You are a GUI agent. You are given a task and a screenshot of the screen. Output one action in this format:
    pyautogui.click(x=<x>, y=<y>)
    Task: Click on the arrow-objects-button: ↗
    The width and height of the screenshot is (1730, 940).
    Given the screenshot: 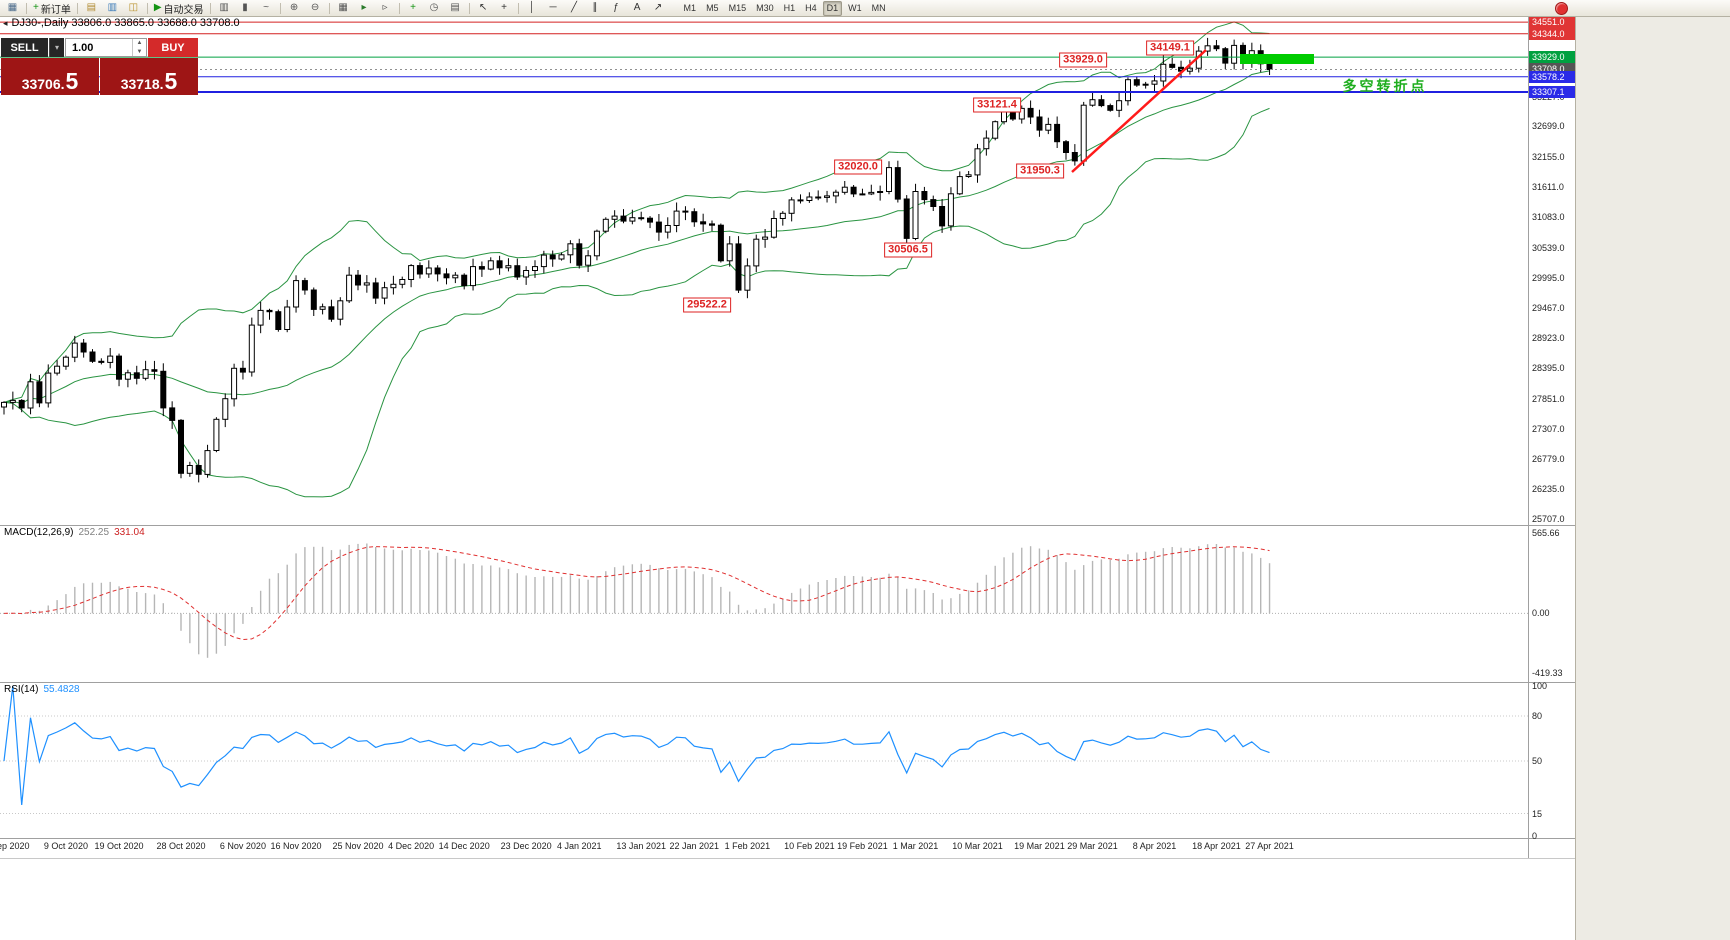 What is the action you would take?
    pyautogui.click(x=658, y=8)
    